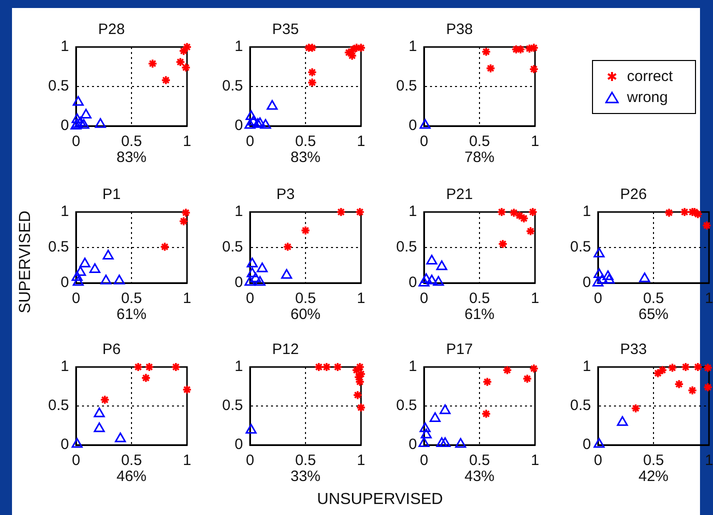 This screenshot has width=713, height=515. What do you see at coordinates (131, 477) in the screenshot?
I see `text: 46%` at bounding box center [131, 477].